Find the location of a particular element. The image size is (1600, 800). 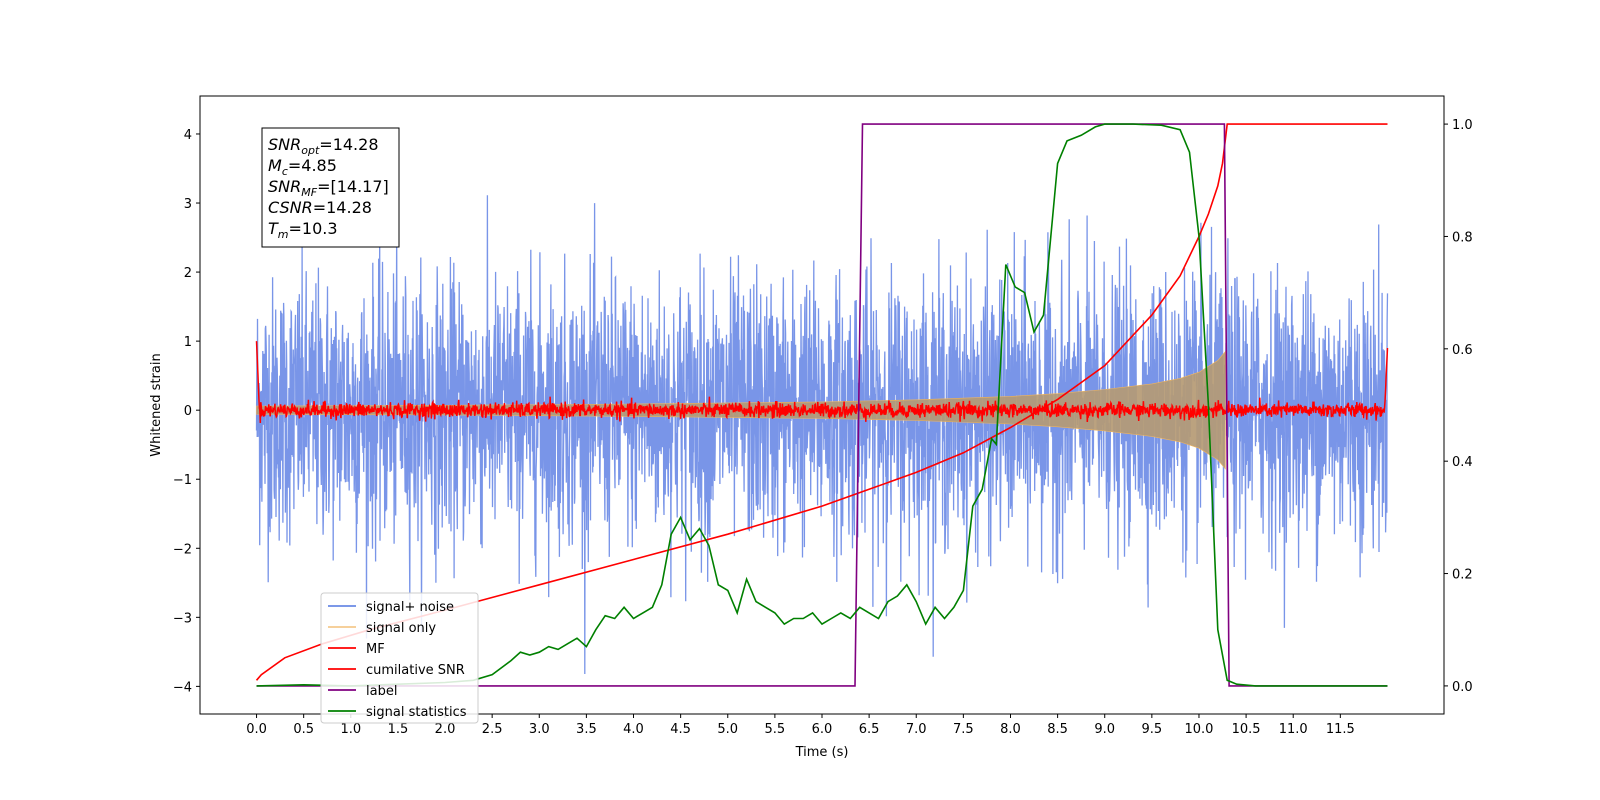

y2-tick-label: 0.8 is located at coordinates (1462, 237).